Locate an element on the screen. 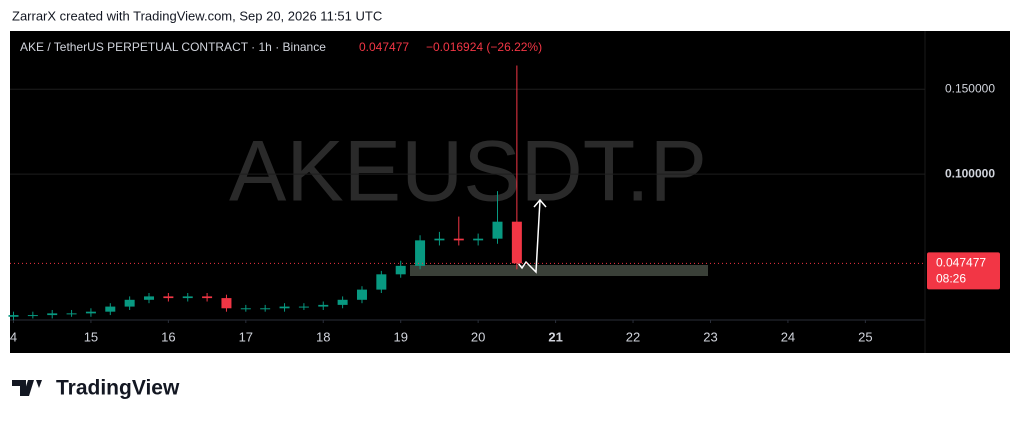  price-tag-value: 0.047477 is located at coordinates (961, 262).